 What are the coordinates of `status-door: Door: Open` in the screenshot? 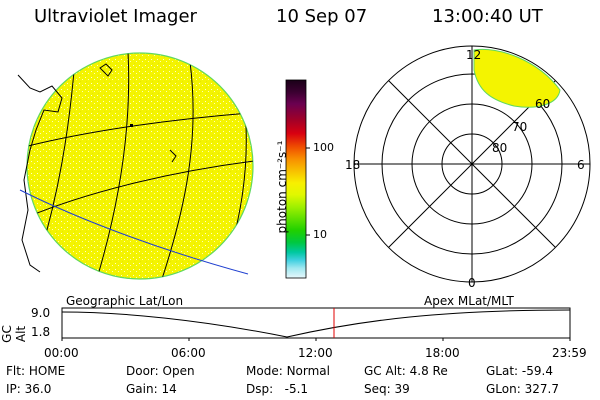 It's located at (160, 371).